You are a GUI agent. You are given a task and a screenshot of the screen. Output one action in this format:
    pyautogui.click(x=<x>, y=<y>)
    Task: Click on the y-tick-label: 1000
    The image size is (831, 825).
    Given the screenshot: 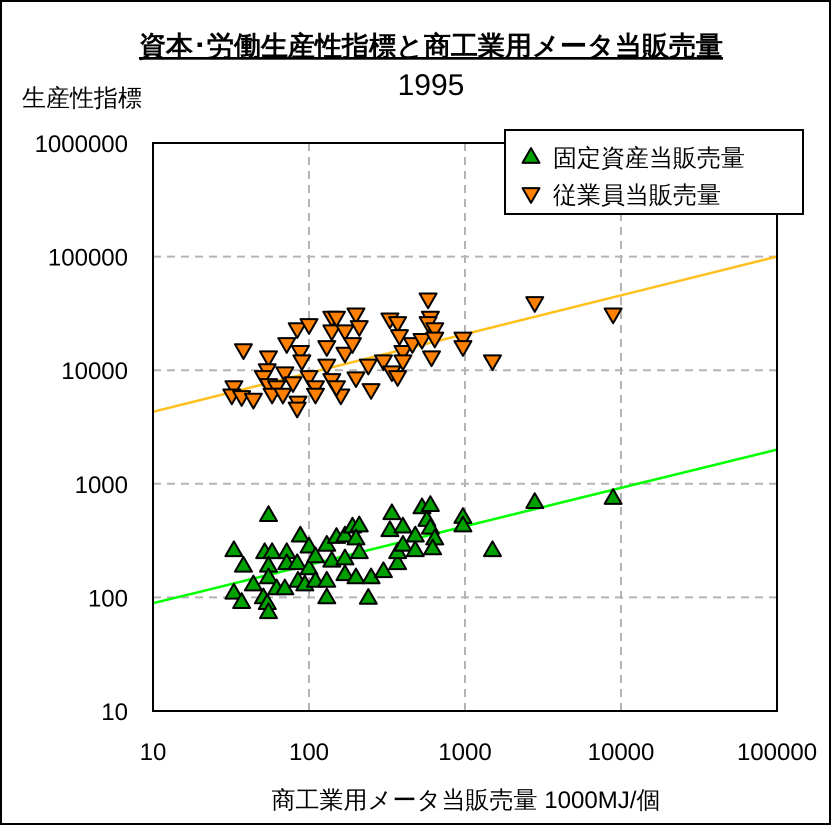 What is the action you would take?
    pyautogui.click(x=101, y=485)
    